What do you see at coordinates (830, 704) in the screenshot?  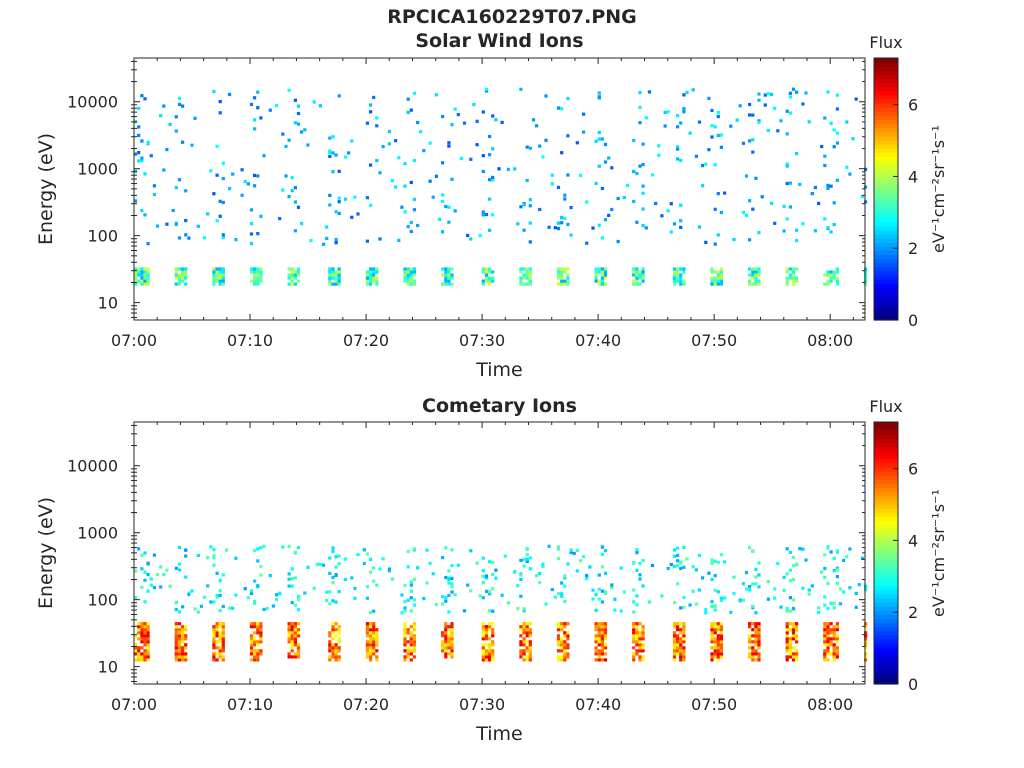 I see `x-tick-label: 08:00` at bounding box center [830, 704].